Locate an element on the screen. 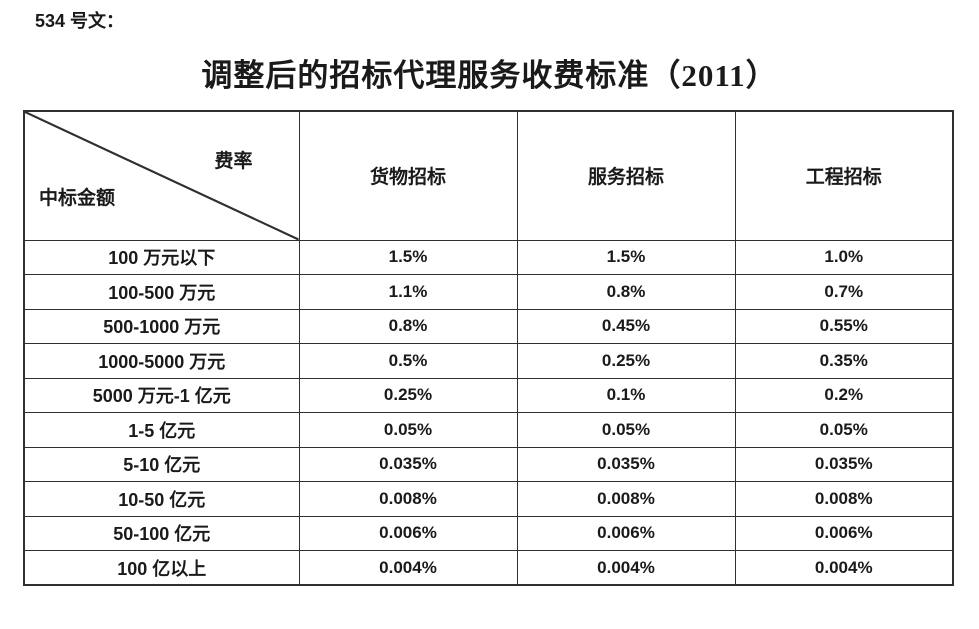 The height and width of the screenshot is (629, 979). table-row: 1000-5000 万元 0.5% 0.25% 0.35% is located at coordinates (488, 361).